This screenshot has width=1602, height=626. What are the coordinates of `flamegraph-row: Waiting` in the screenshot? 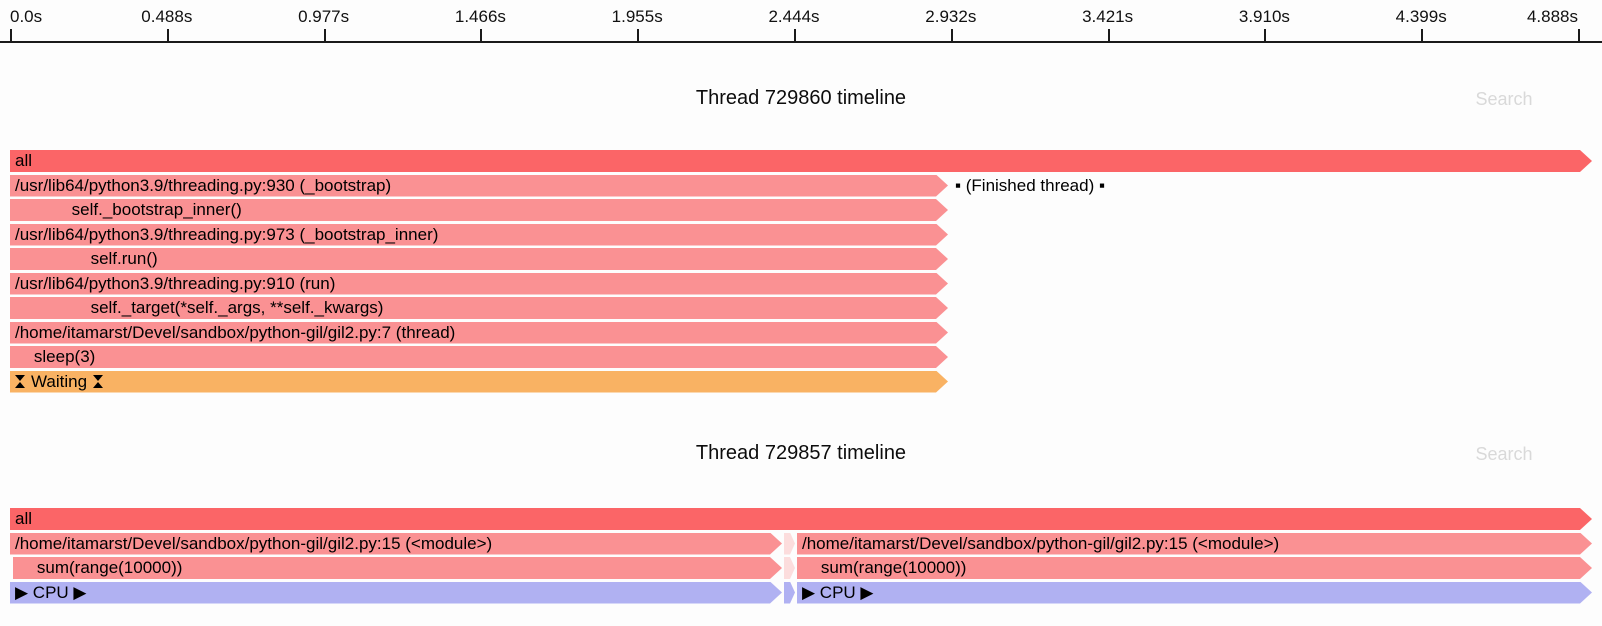 It's located at (801, 382).